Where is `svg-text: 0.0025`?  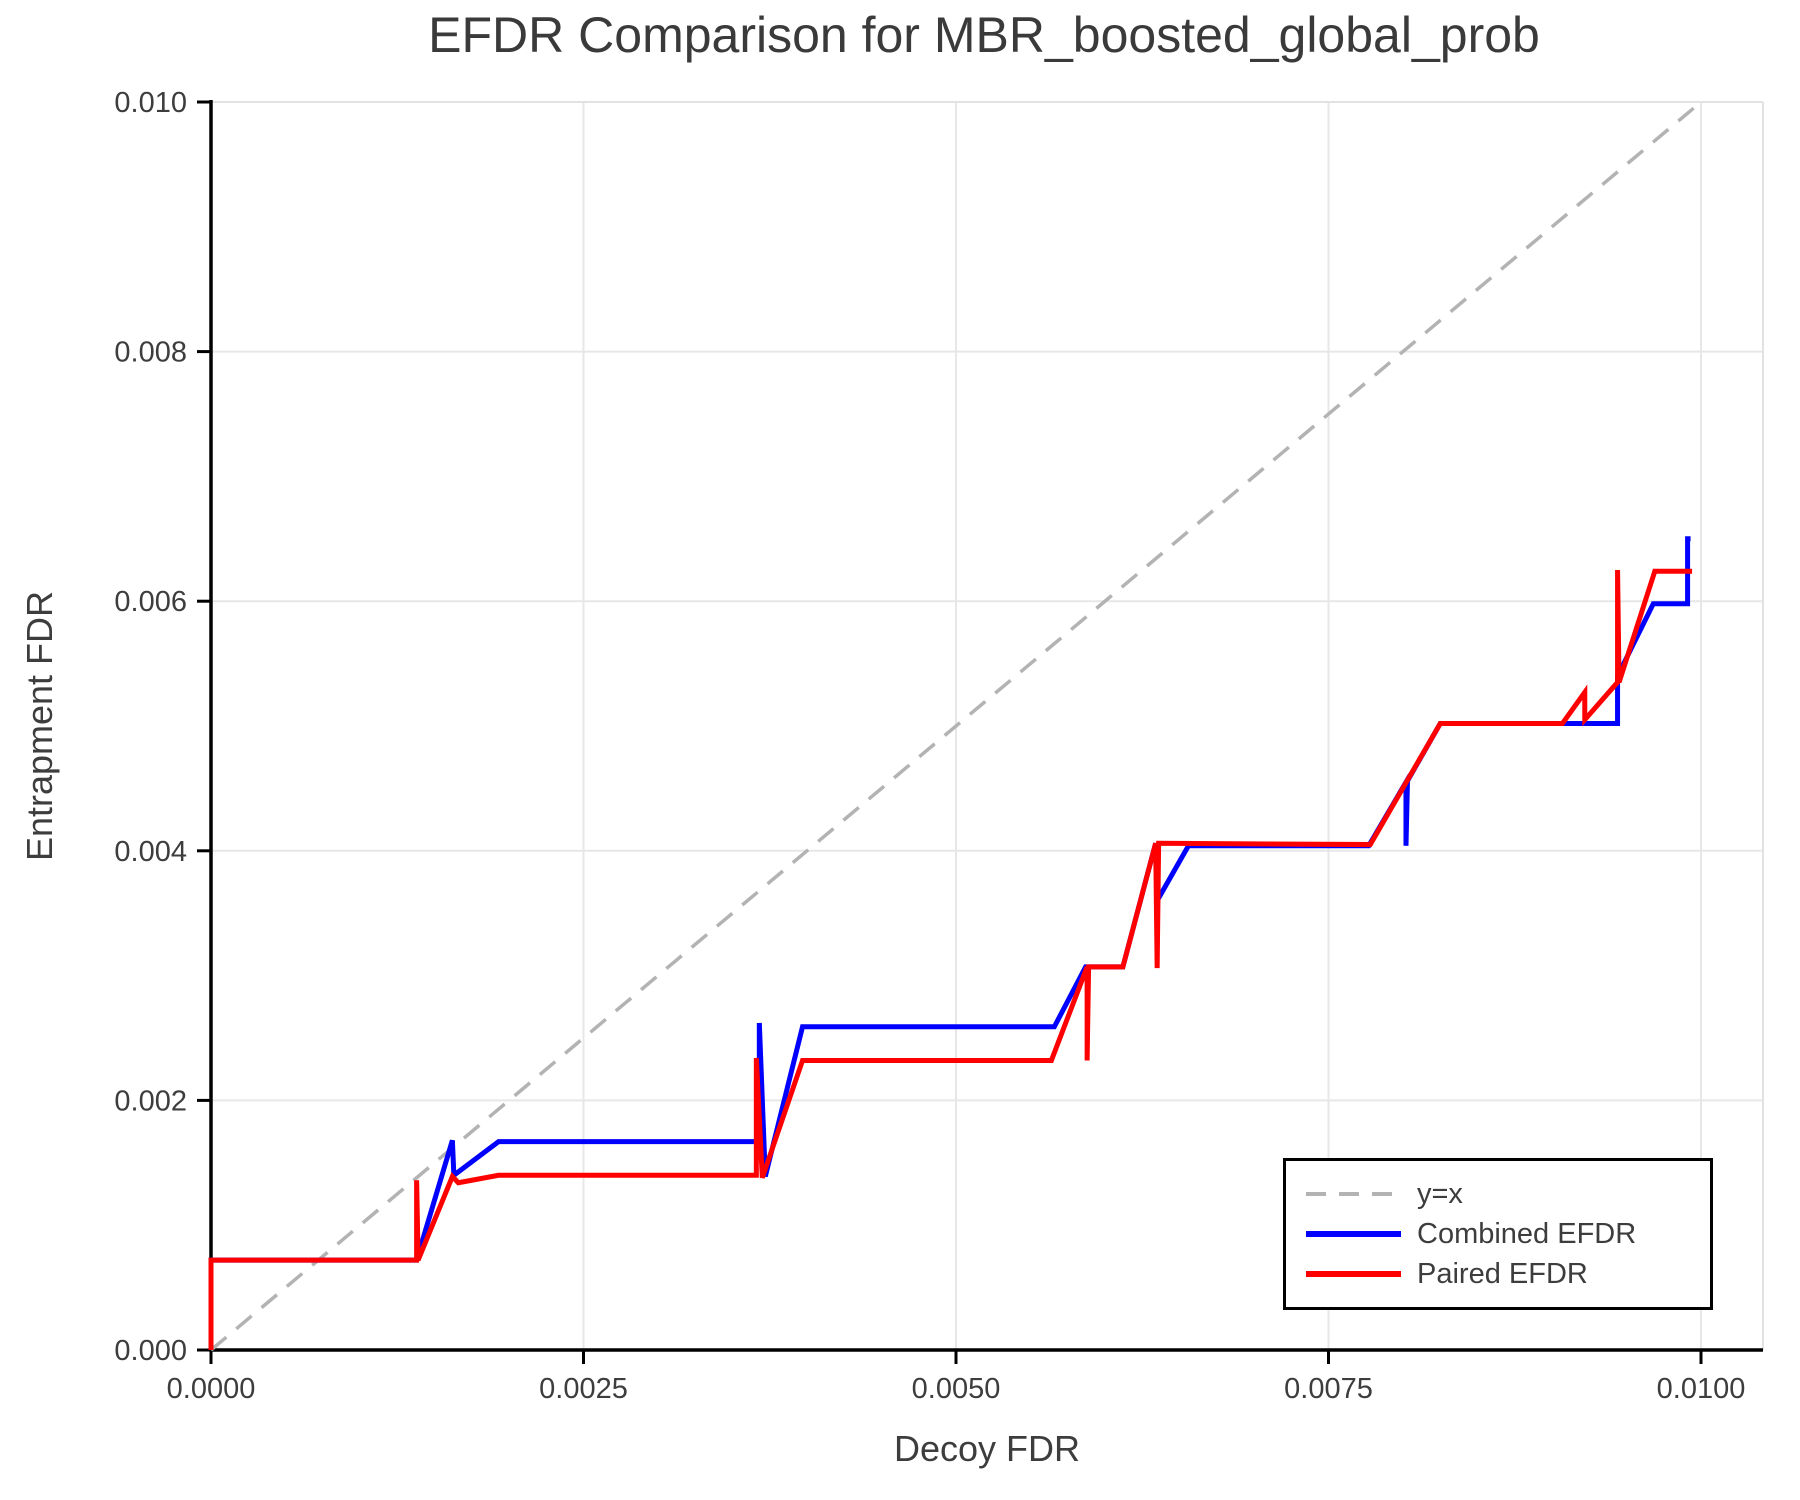 svg-text: 0.0025 is located at coordinates (583, 1389).